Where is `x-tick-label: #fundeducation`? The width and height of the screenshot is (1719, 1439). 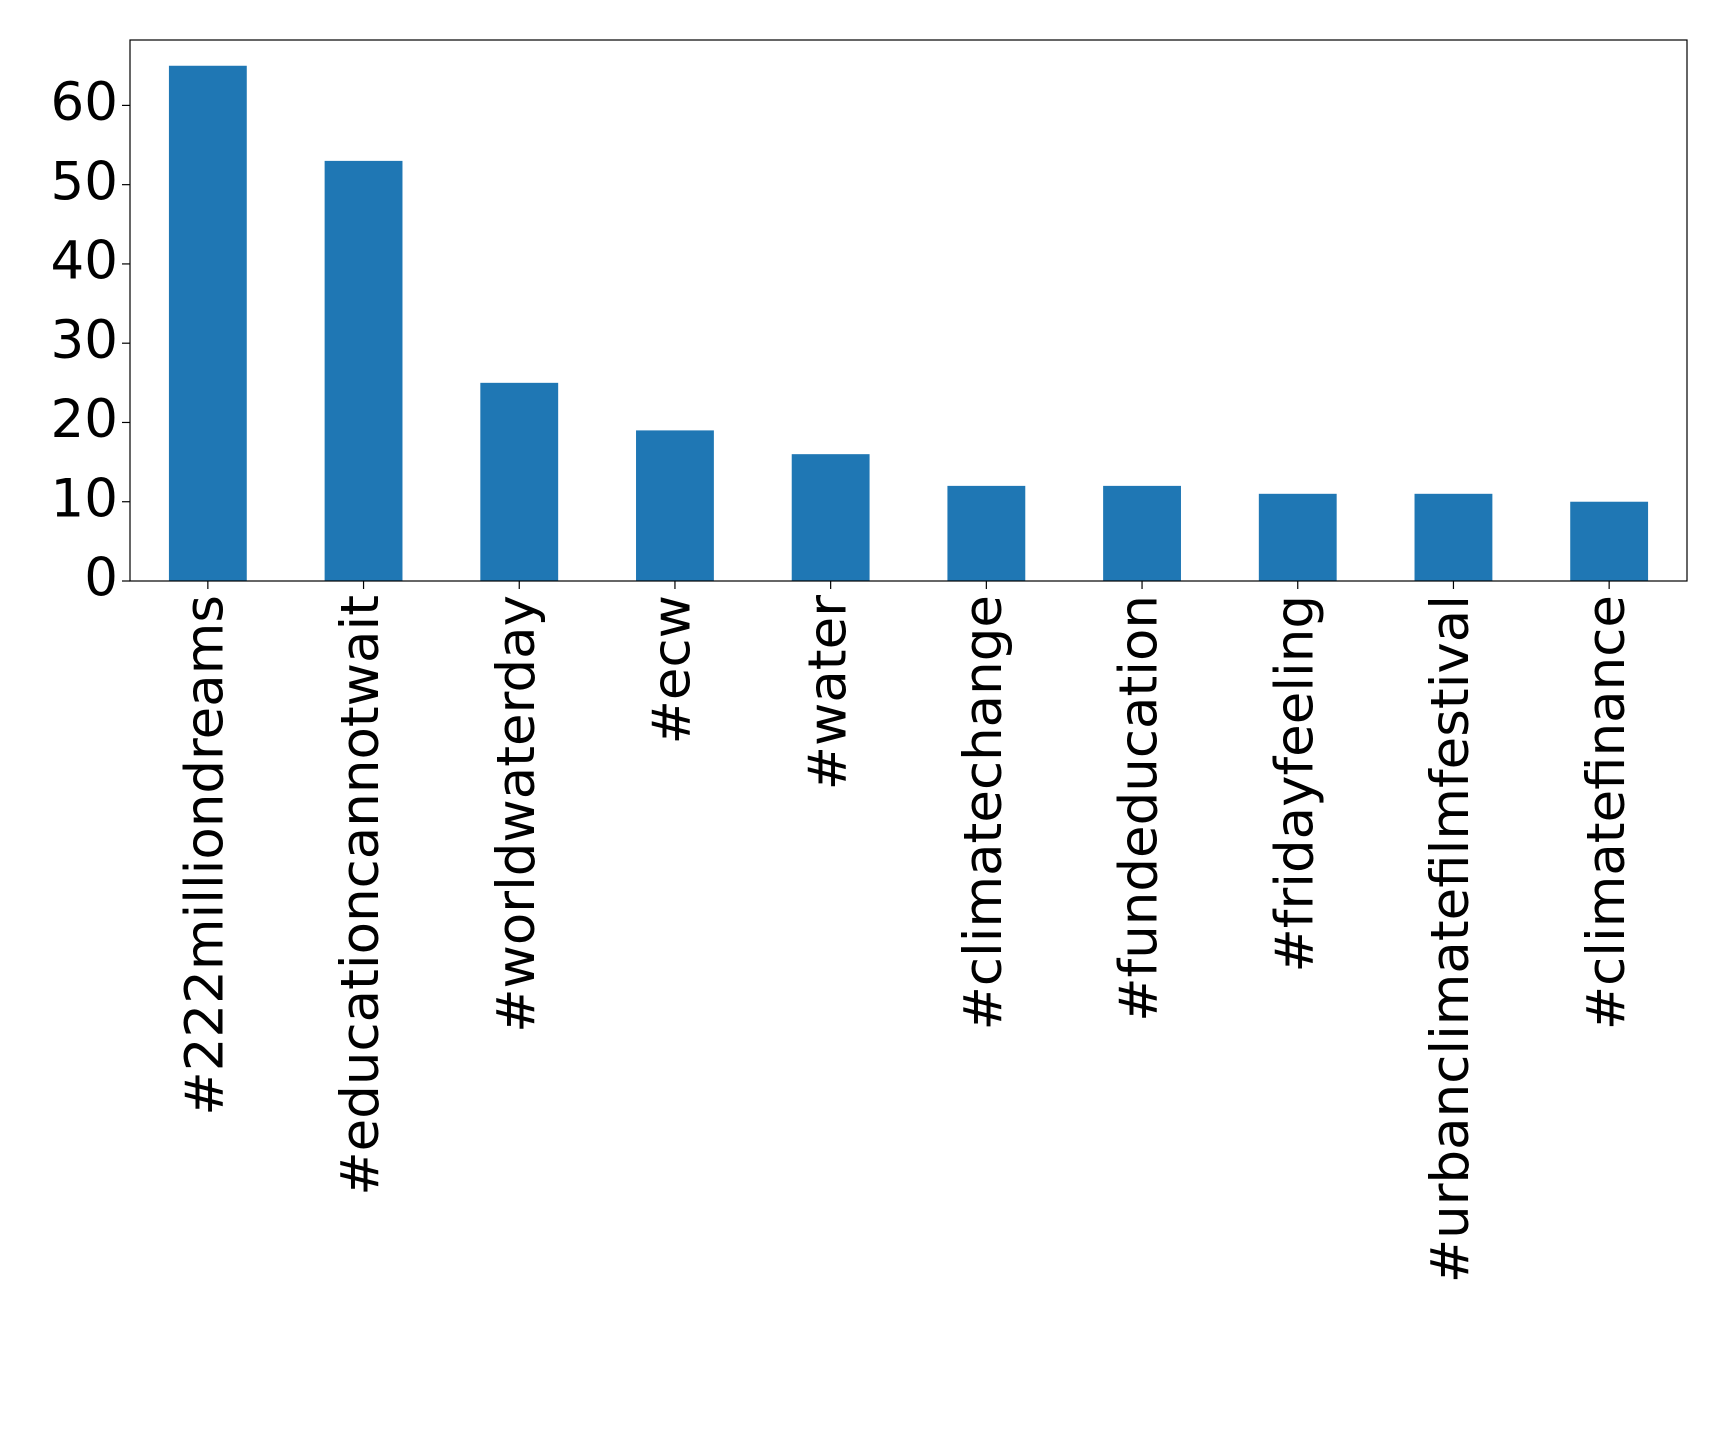
x-tick-label: #fundeducation is located at coordinates (1139, 808).